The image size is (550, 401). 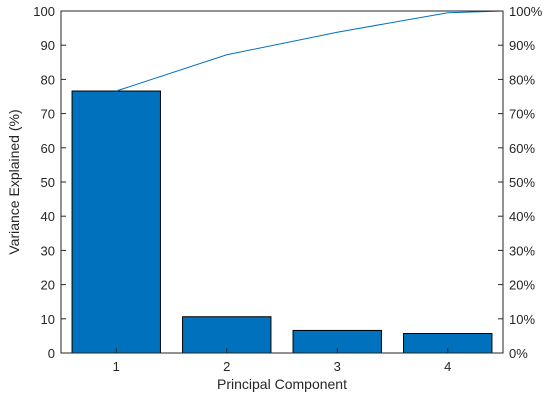 What do you see at coordinates (48, 250) in the screenshot?
I see `y-tick-label: 30` at bounding box center [48, 250].